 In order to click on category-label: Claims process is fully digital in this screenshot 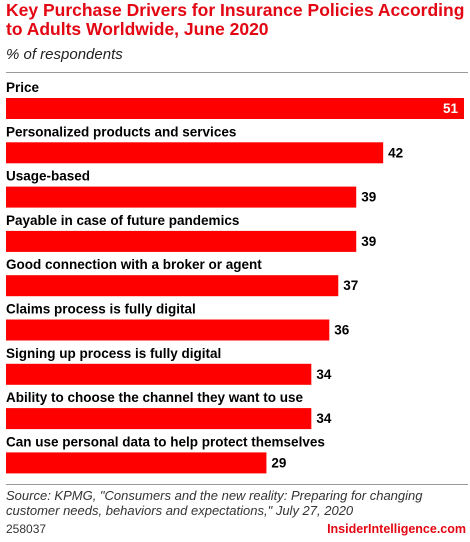, I will do `click(101, 309)`.